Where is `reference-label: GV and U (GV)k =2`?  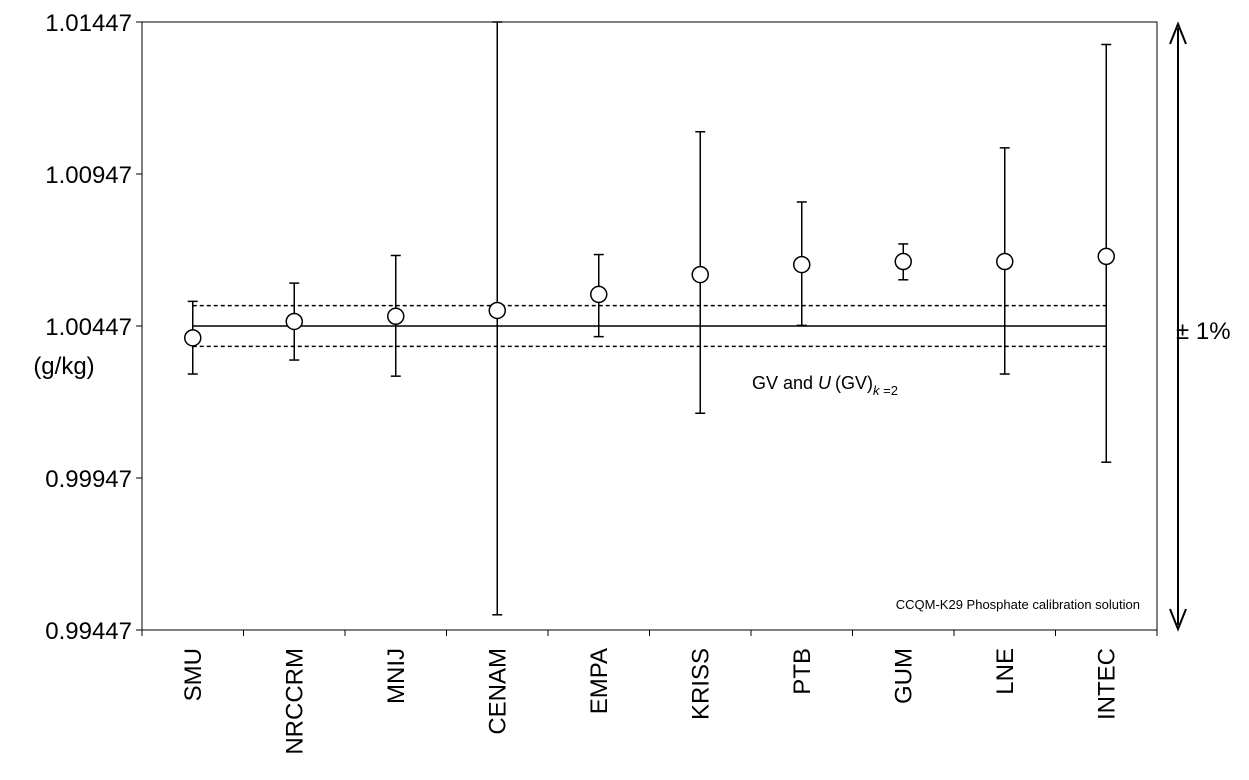
reference-label: GV and U (GV)k =2 is located at coordinates (825, 385).